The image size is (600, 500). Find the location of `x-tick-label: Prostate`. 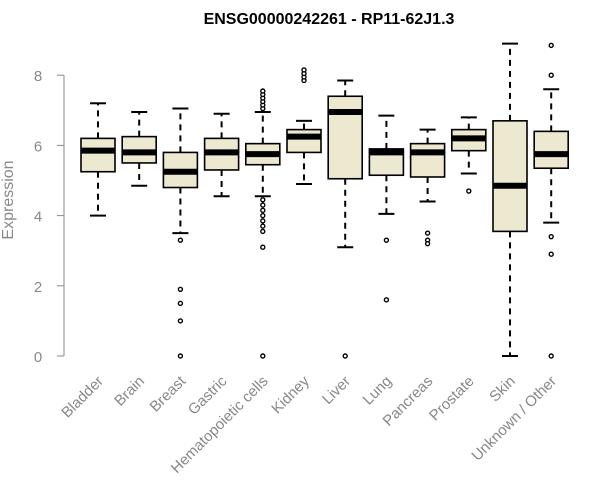

x-tick-label: Prostate is located at coordinates (452, 399).